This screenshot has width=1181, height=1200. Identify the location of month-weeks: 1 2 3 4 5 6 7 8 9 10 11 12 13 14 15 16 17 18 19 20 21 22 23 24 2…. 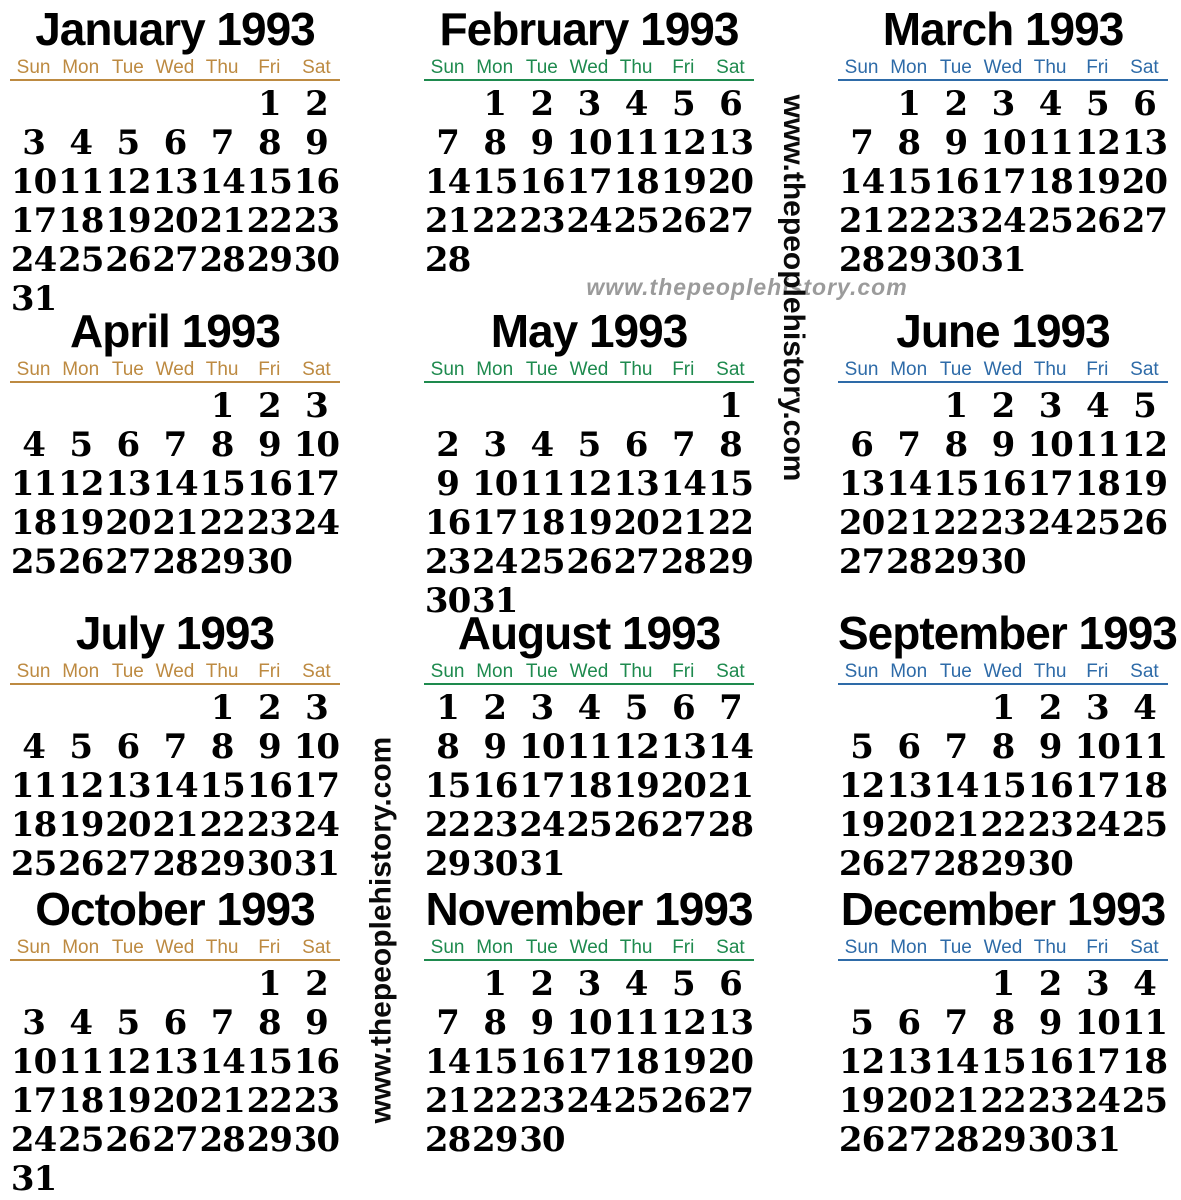
(175, 202).